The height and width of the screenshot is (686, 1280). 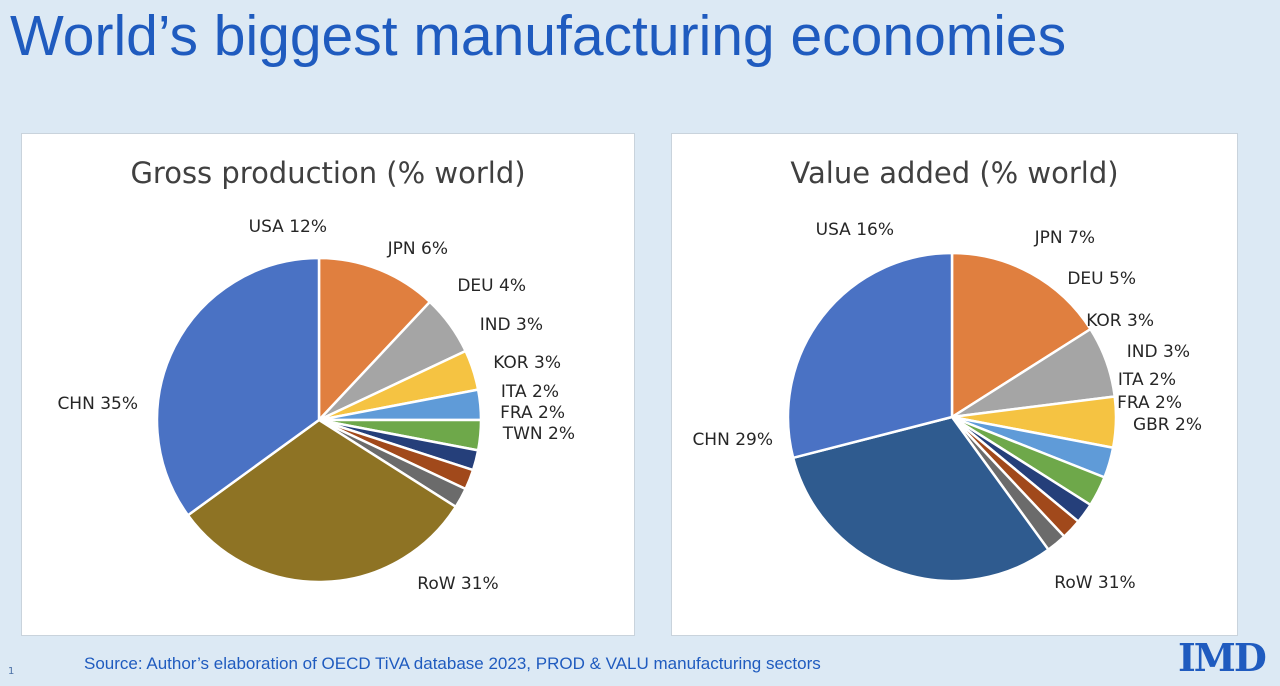 What do you see at coordinates (538, 434) in the screenshot?
I see `slice-label-twn: TWN 2%` at bounding box center [538, 434].